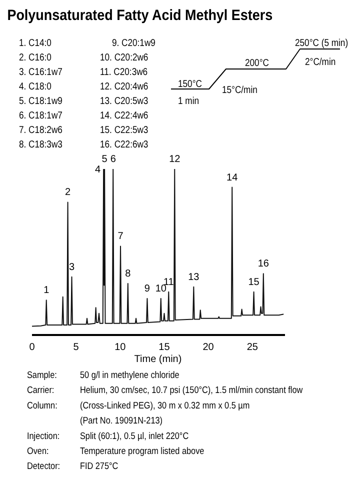 Image resolution: width=362 pixels, height=478 pixels. Describe the element at coordinates (99, 466) in the screenshot. I see `text: FID 275°C` at that location.